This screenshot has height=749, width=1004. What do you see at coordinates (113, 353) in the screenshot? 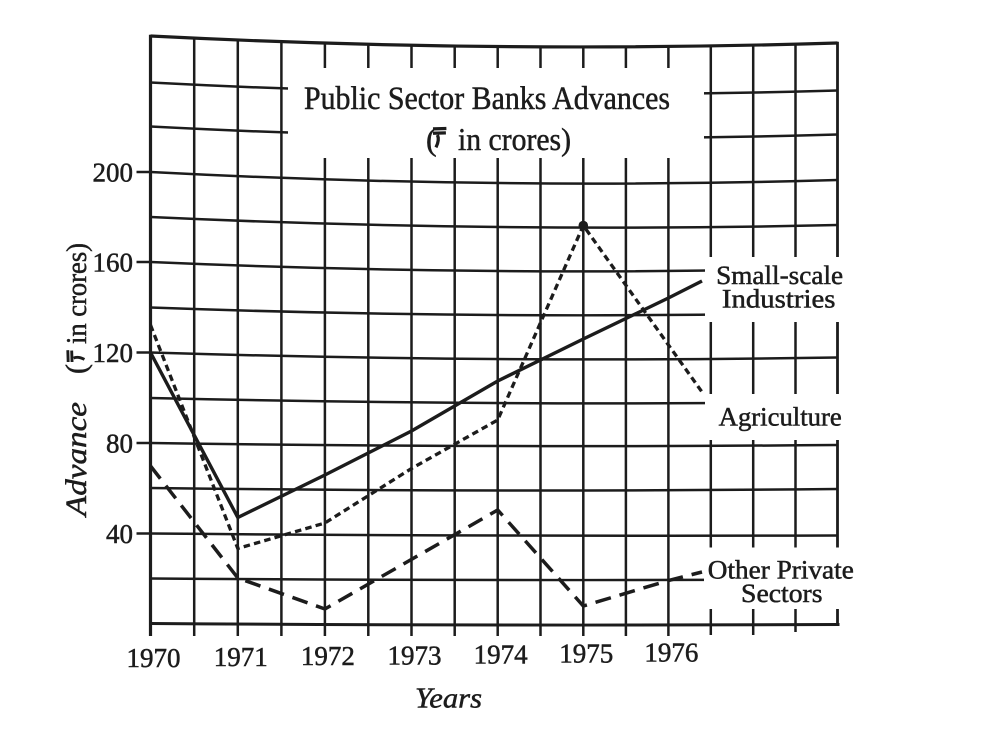
I see `svg-text: 120` at bounding box center [113, 353].